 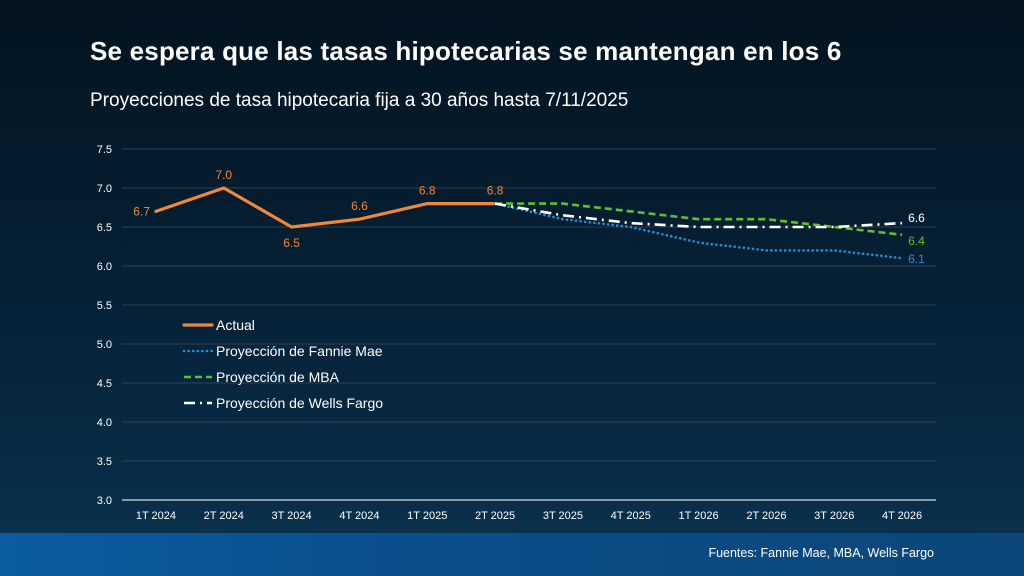 What do you see at coordinates (104, 423) in the screenshot?
I see `y-tick-label: 4.0` at bounding box center [104, 423].